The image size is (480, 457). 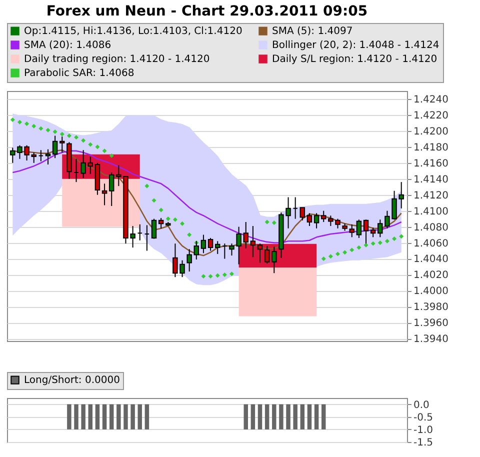 What do you see at coordinates (431, 292) in the screenshot?
I see `y-tick-label: 1.4000` at bounding box center [431, 292].